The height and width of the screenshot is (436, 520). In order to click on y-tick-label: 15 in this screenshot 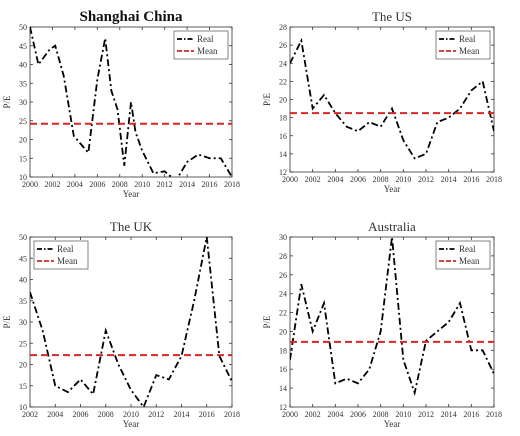, I will do `click(23, 158)`.